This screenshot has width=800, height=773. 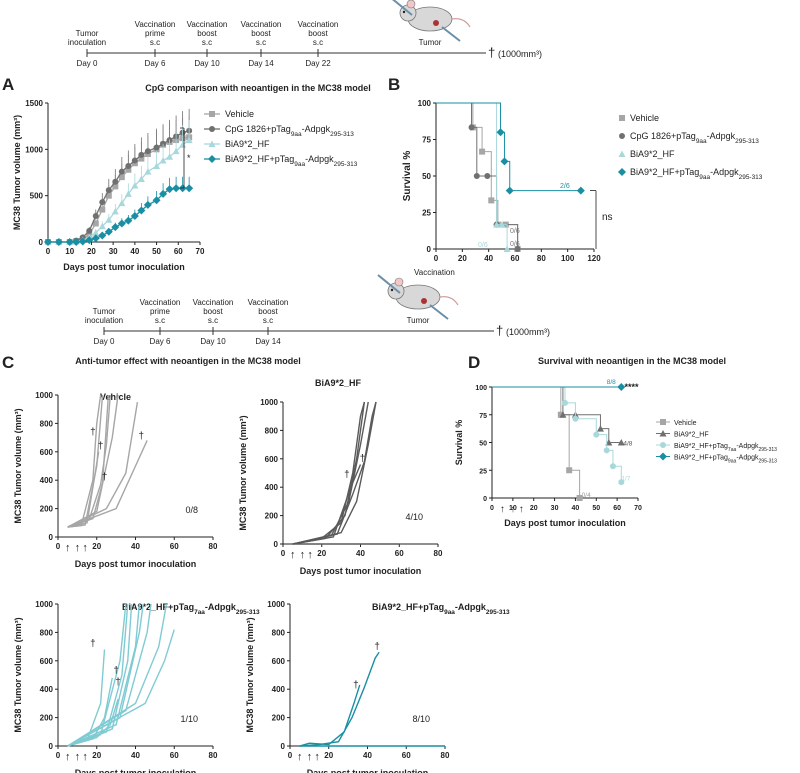 What do you see at coordinates (96, 546) in the screenshot?
I see `x-tick-label: 20` at bounding box center [96, 546].